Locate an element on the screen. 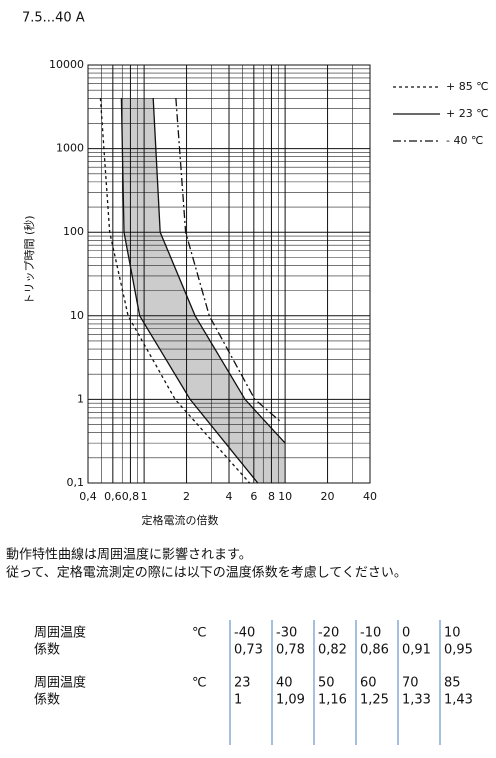 Image resolution: width=496 pixels, height=758 pixels. cell: 23 is located at coordinates (242, 683).